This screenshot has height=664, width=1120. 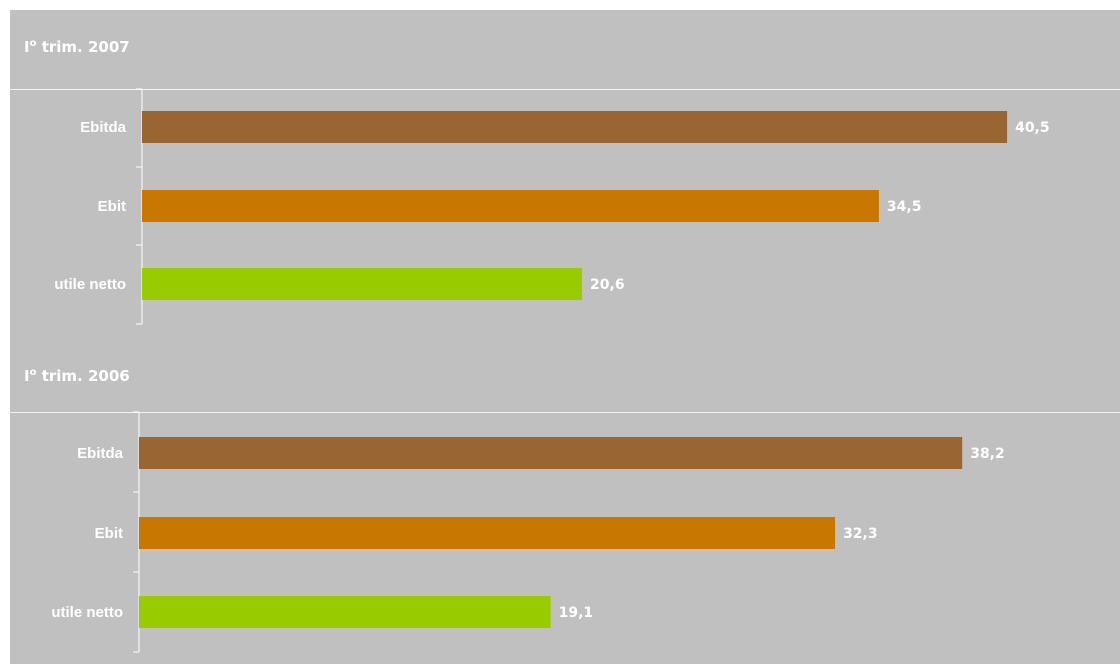 What do you see at coordinates (565, 89) in the screenshot?
I see `divider-2007` at bounding box center [565, 89].